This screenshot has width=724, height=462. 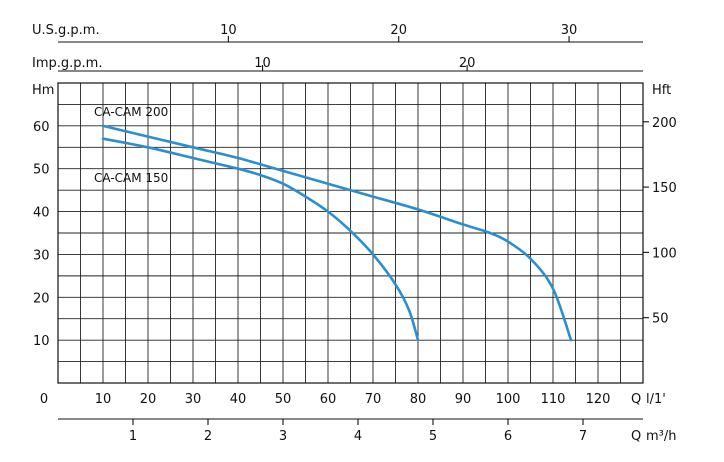 I want to click on tick-label-hft: 150, so click(x=664, y=188).